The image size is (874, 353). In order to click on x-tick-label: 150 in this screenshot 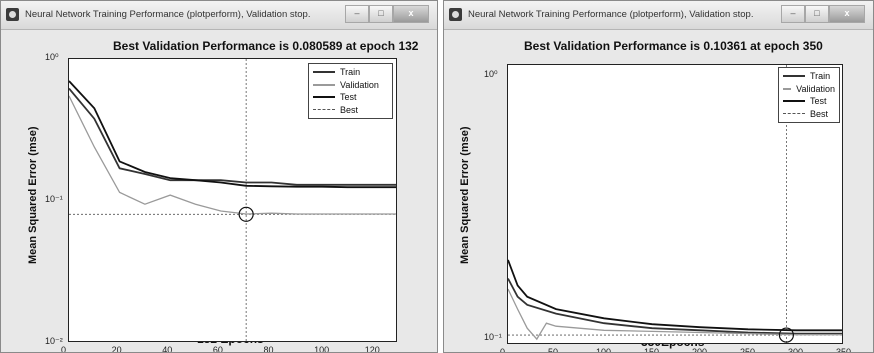, I will do `click(652, 350)`.